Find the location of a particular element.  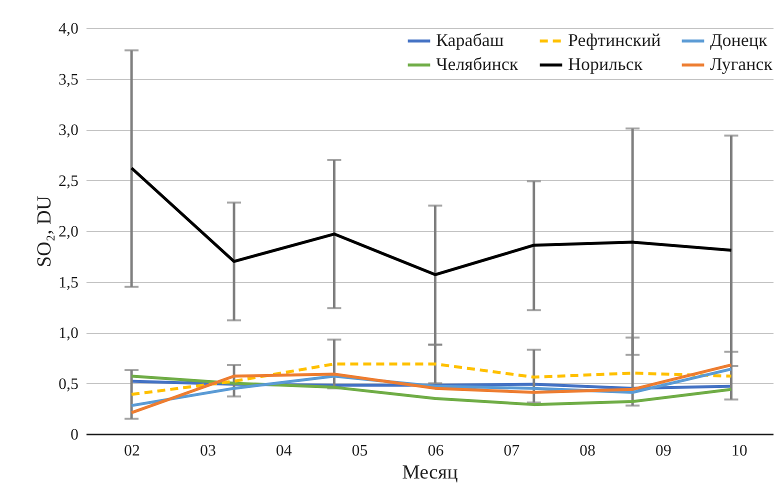

x-tick-label: 10 is located at coordinates (739, 451).